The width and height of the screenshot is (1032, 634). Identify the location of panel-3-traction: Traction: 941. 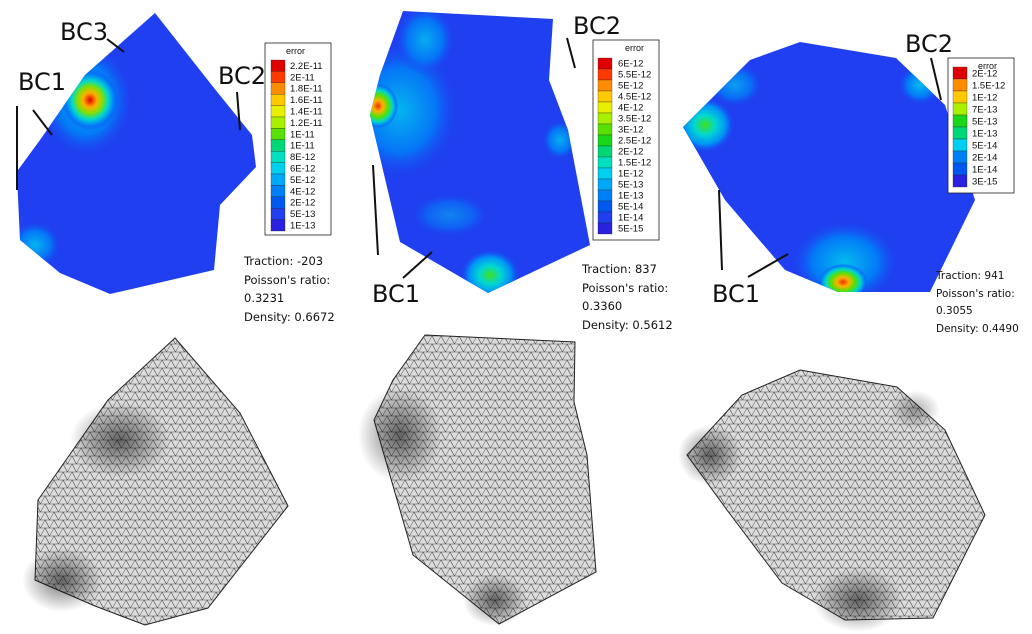
(970, 276).